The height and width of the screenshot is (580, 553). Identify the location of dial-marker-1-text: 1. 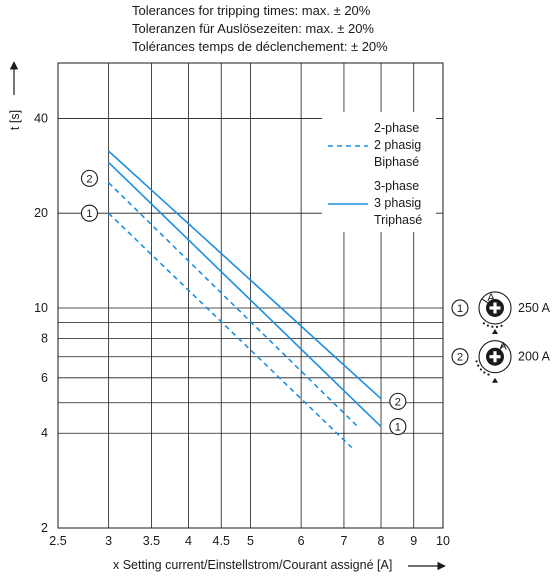
(460, 309).